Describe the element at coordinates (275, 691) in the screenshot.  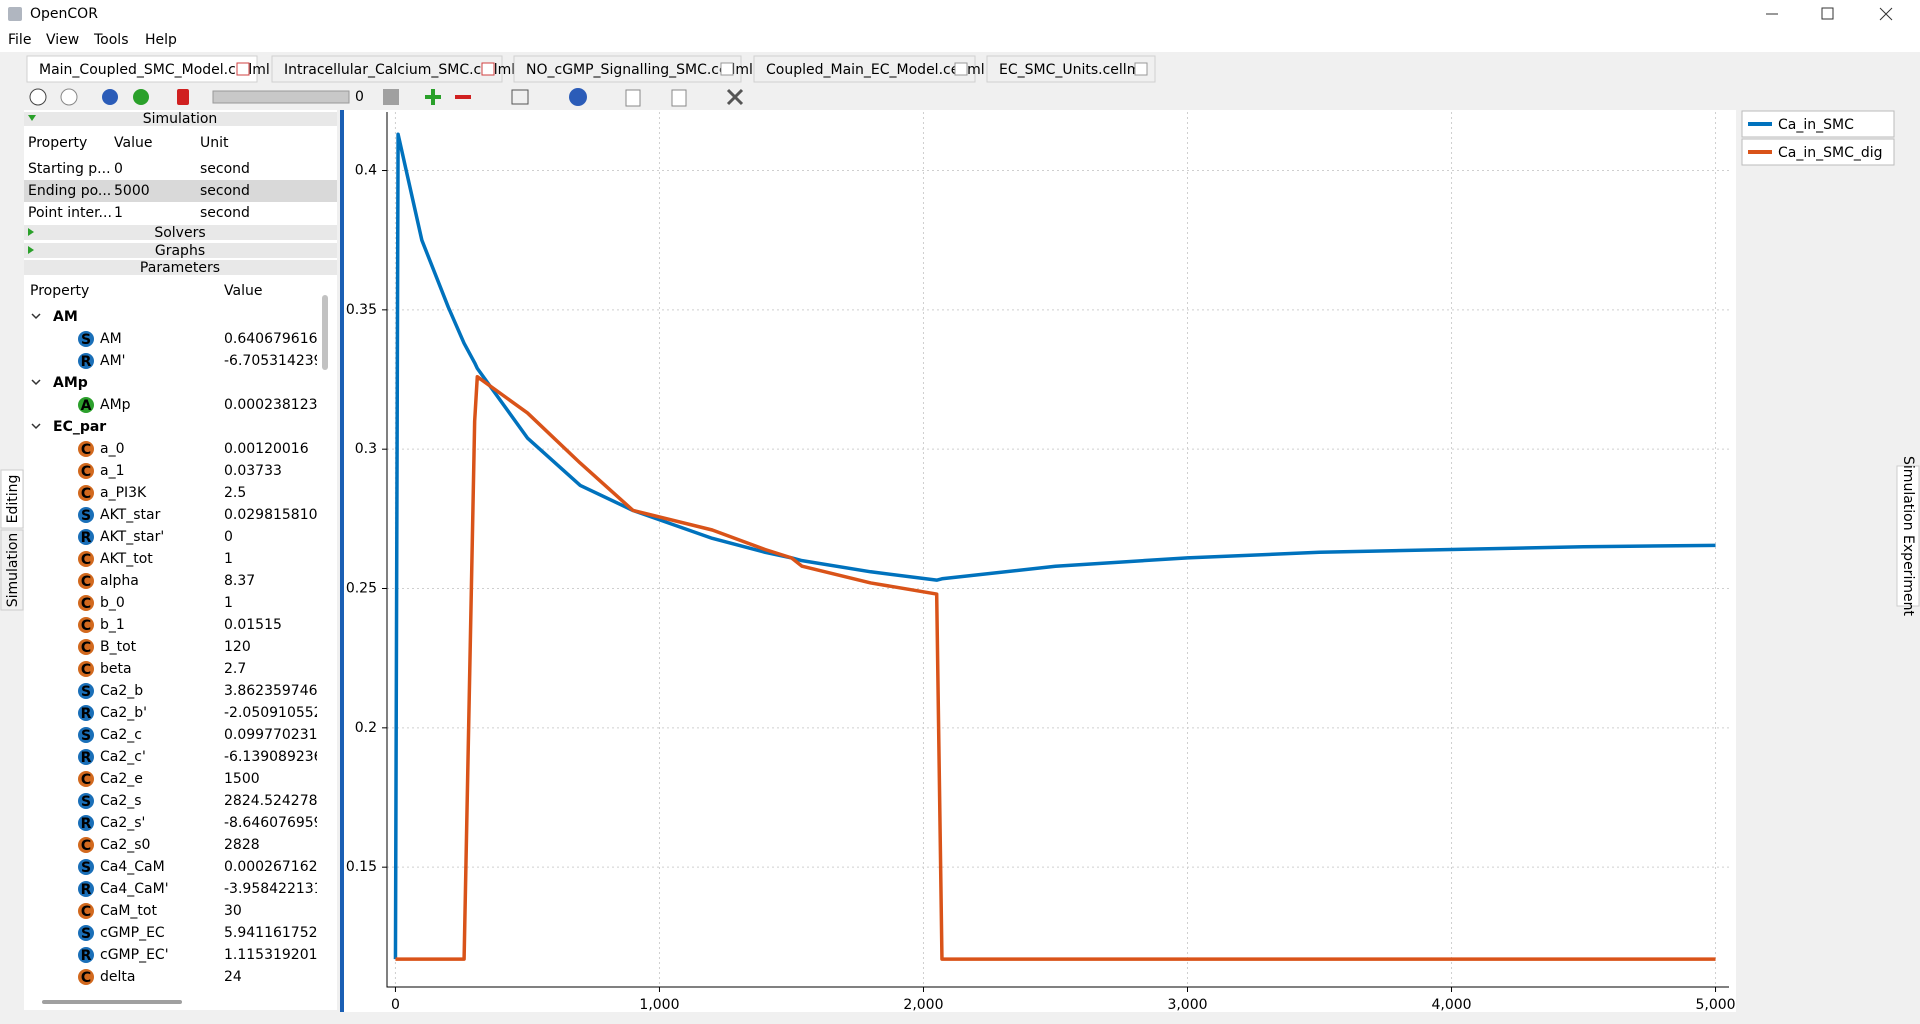
I see `parameter-value: 3.8623597463` at that location.